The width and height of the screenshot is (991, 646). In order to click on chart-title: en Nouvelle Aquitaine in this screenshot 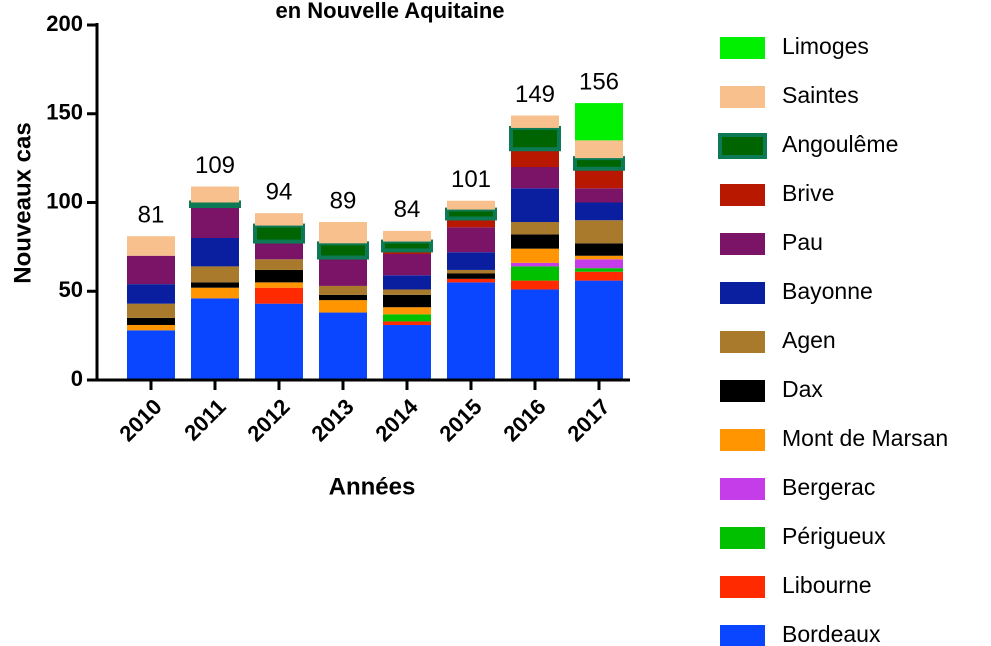, I will do `click(389, 11)`.